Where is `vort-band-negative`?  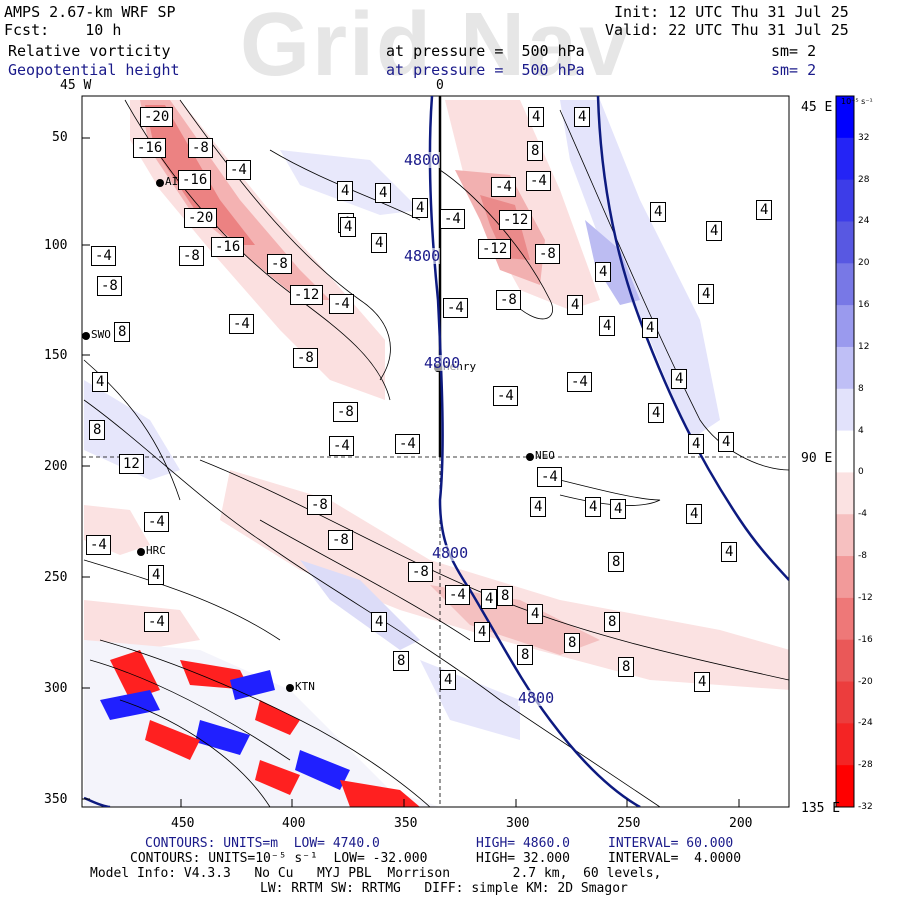
vort-band-negative is located at coordinates (142, 625).